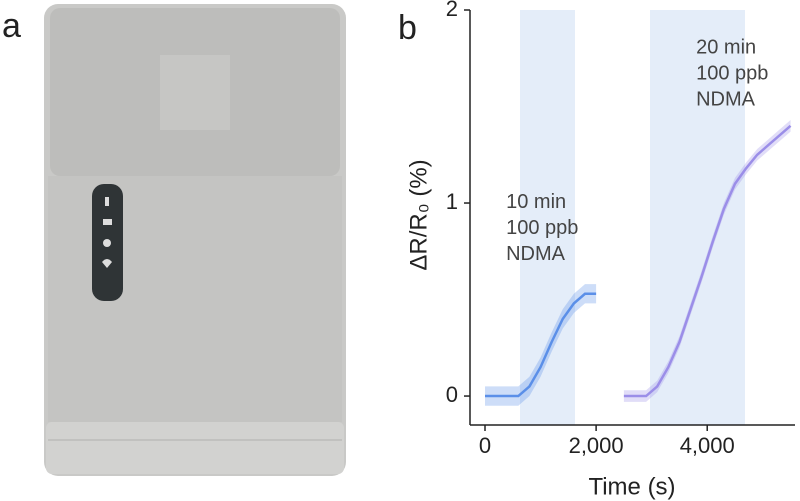  Describe the element at coordinates (195, 92) in the screenshot. I see `device-label` at that location.